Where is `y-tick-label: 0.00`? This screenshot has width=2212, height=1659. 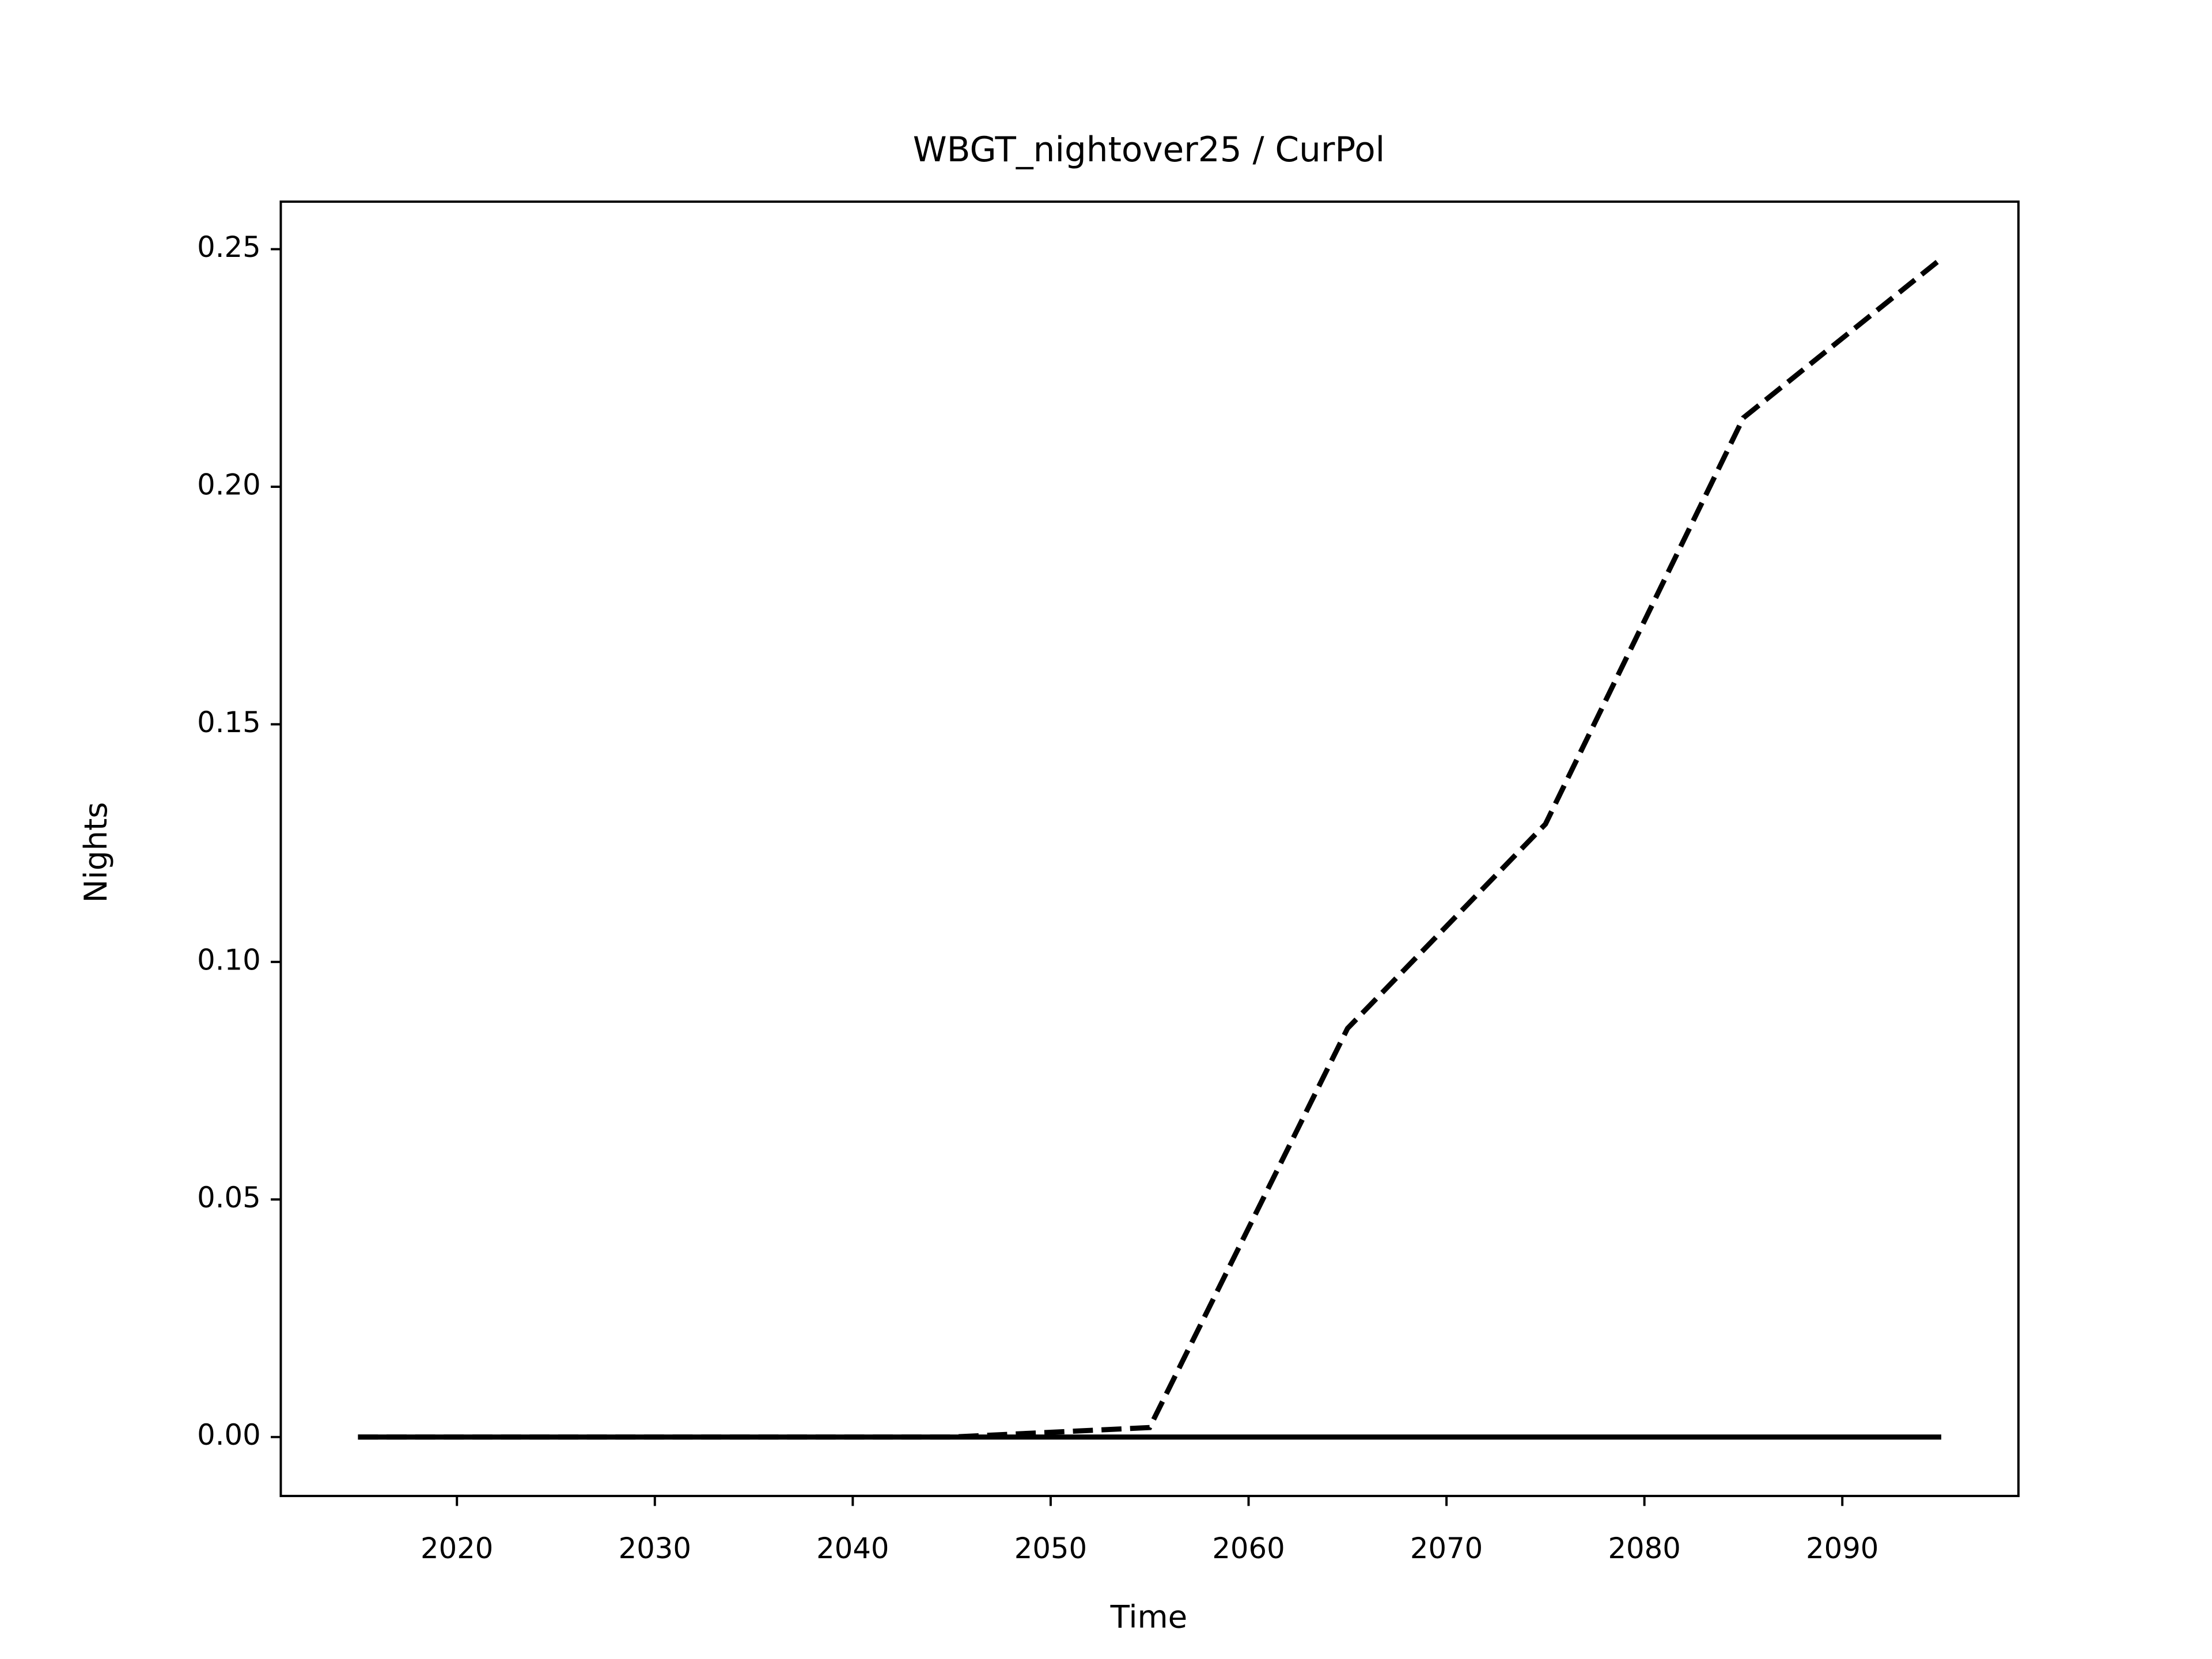
y-tick-label: 0.00 is located at coordinates (229, 1435).